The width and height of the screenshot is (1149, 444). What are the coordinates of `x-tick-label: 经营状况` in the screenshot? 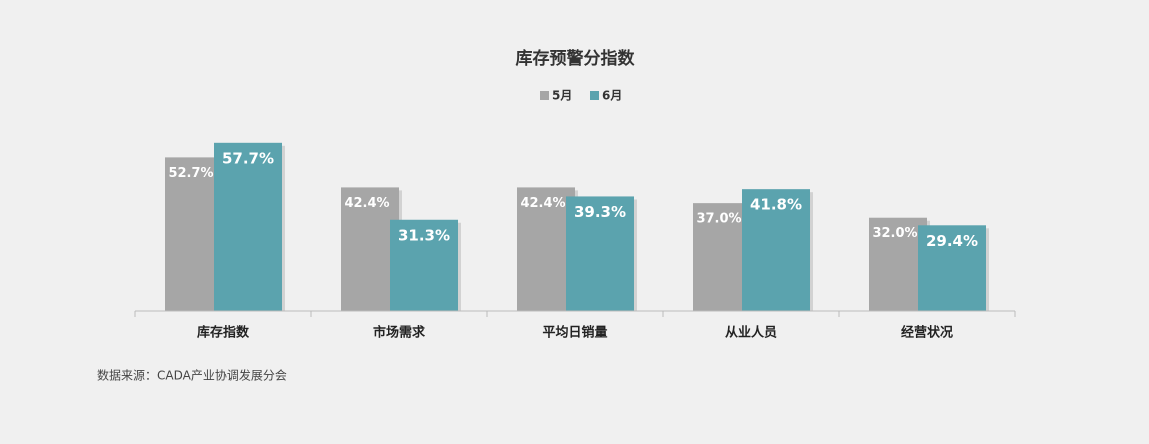 It's located at (927, 333).